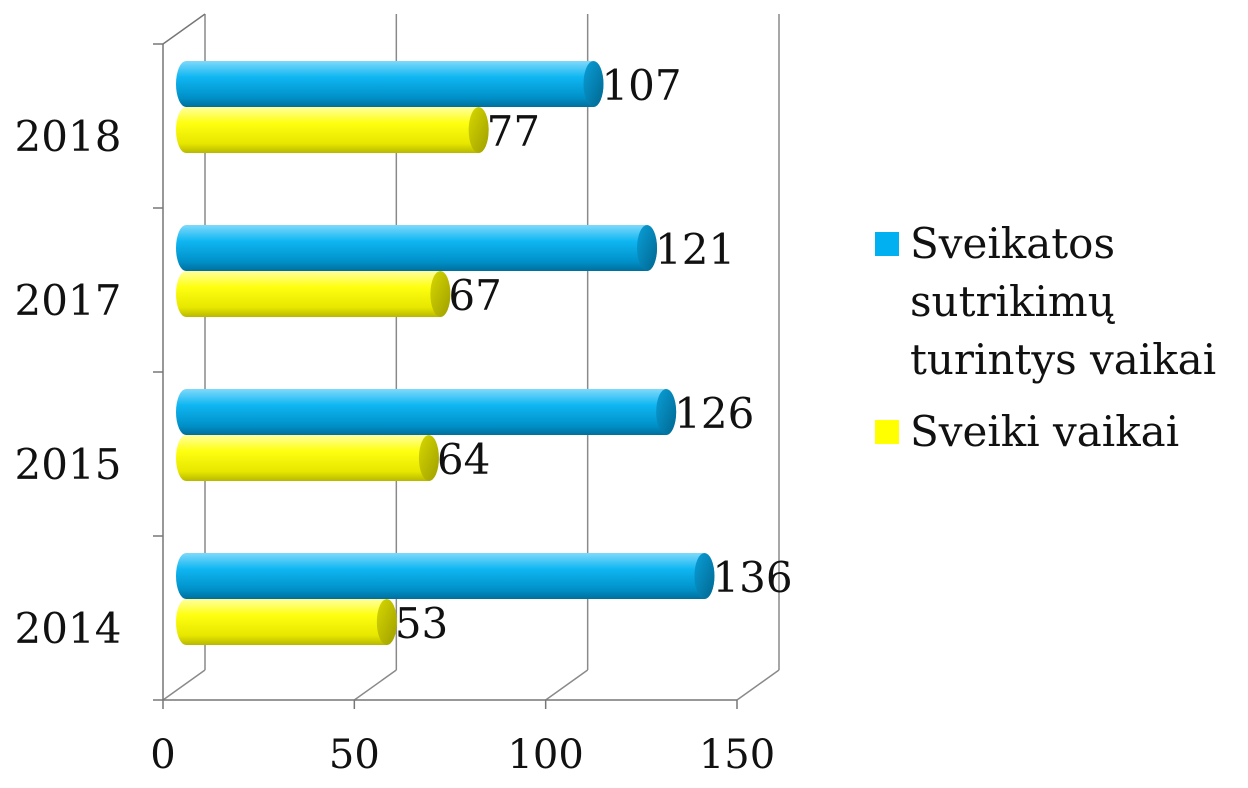 Image resolution: width=1248 pixels, height=788 pixels. Describe the element at coordinates (1044, 431) in the screenshot. I see `legend-text-line-0: Sveiki vaikai` at that location.